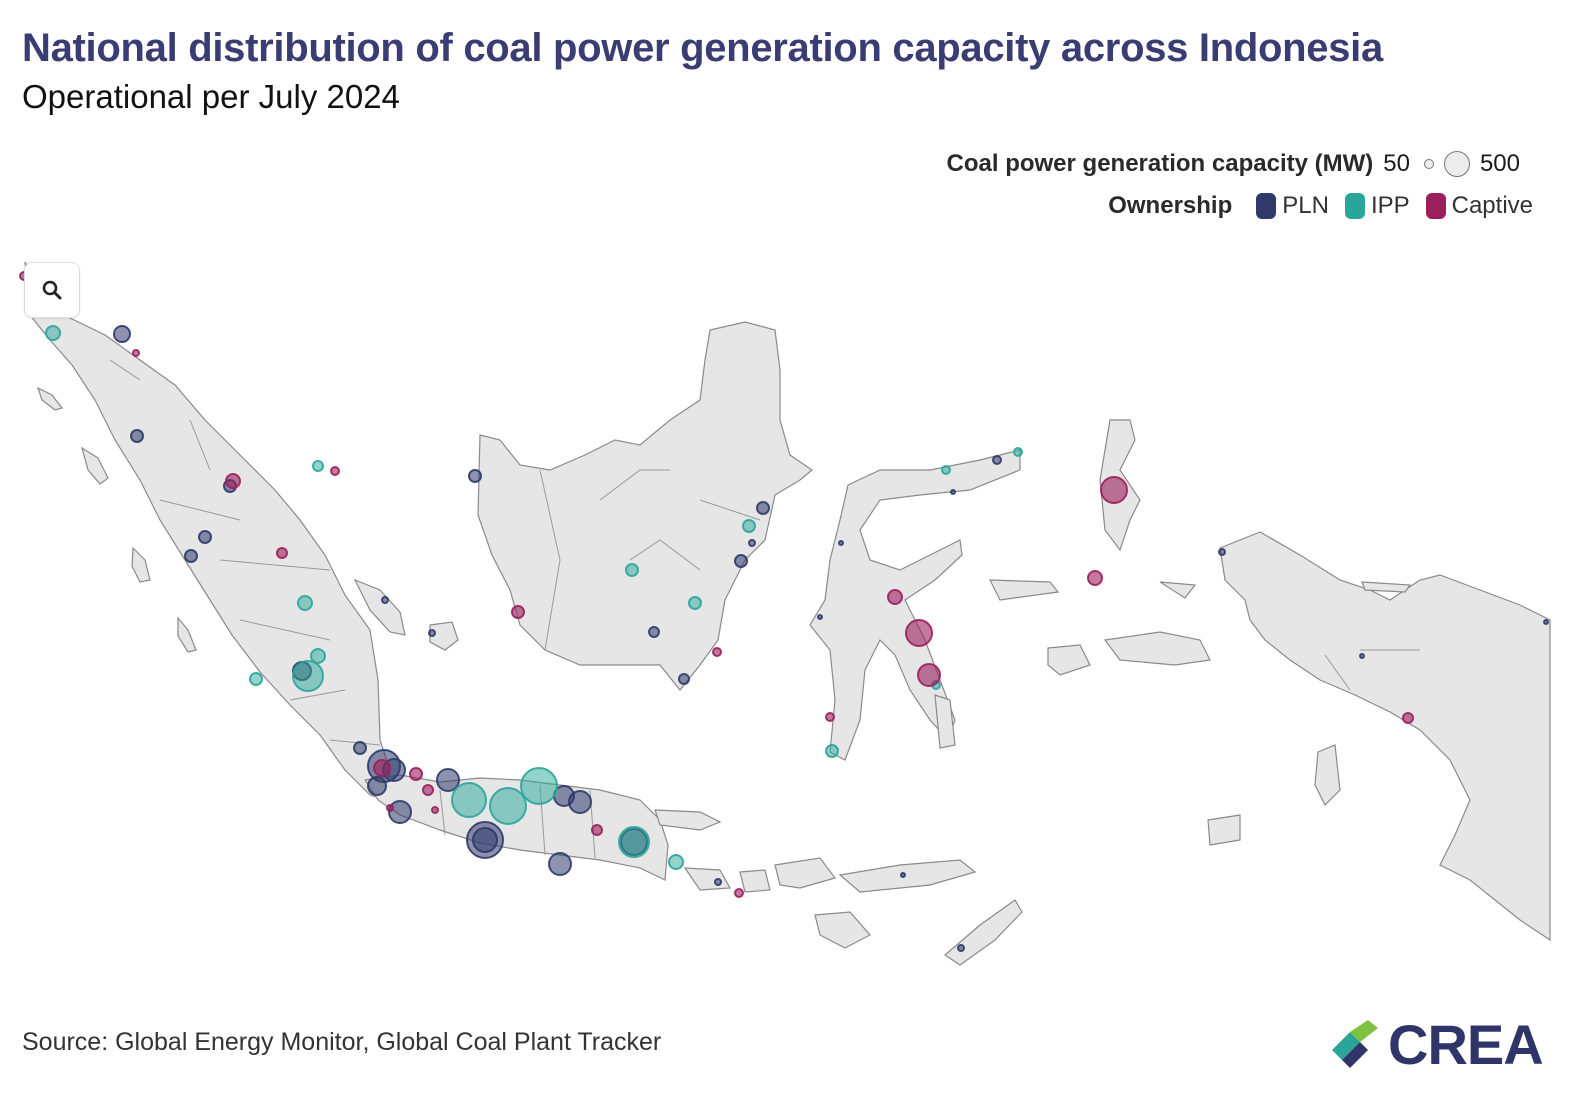 This screenshot has height=1112, width=1590. Describe the element at coordinates (1354, 206) in the screenshot. I see `ipp-swatch` at that location.